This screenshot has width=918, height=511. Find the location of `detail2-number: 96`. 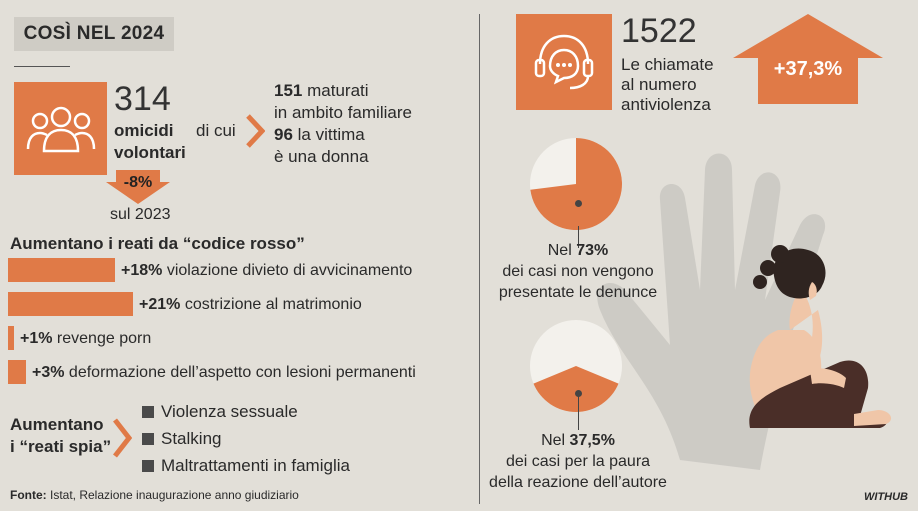

detail2-number: 96 is located at coordinates (283, 134).